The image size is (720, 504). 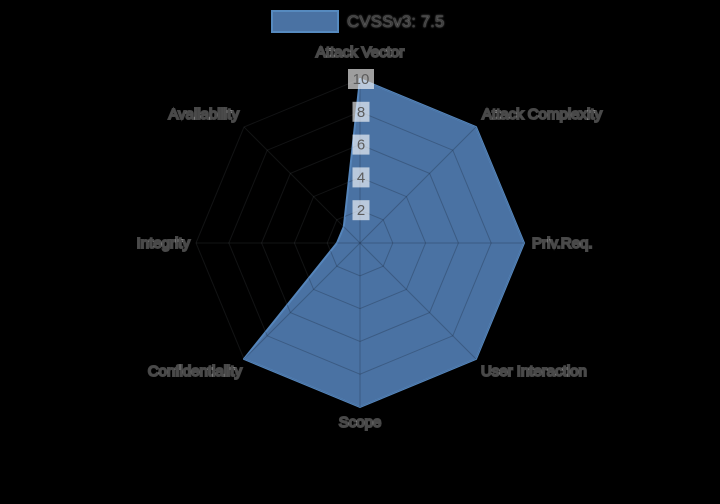 I want to click on radial-tick-label: 8, so click(x=361, y=112).